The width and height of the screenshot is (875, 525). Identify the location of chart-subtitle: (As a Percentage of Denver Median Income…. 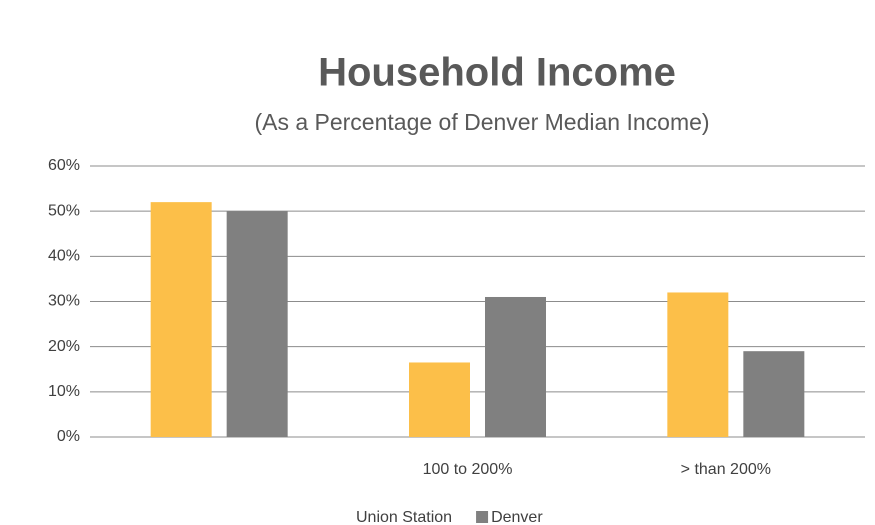
(481, 122).